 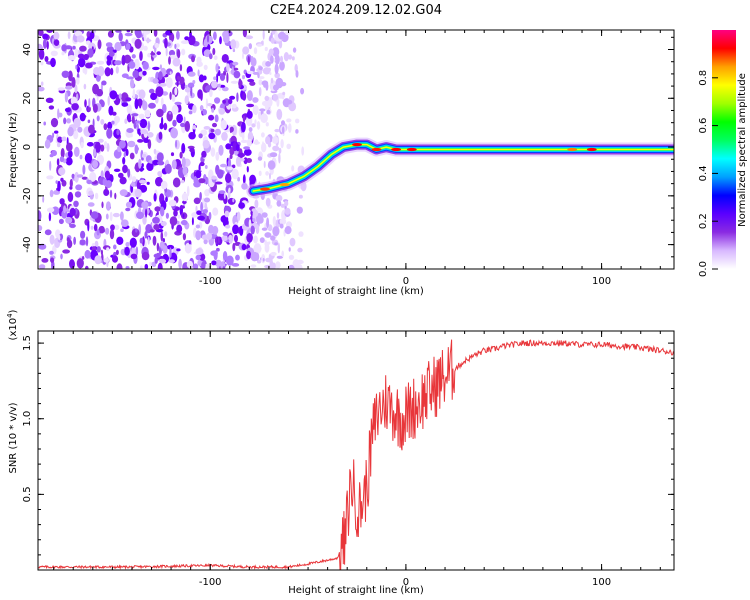 What do you see at coordinates (742, 150) in the screenshot?
I see `colorbar-label: Normalized spectral amplitude` at bounding box center [742, 150].